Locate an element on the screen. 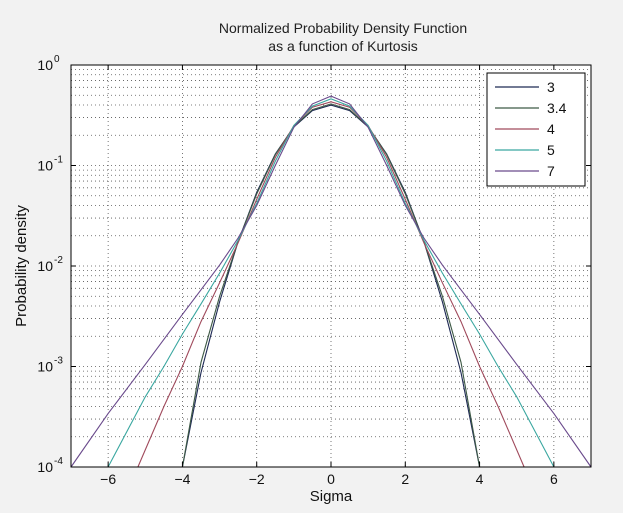 This screenshot has width=623, height=513. x-tick-label: 6 is located at coordinates (554, 479).